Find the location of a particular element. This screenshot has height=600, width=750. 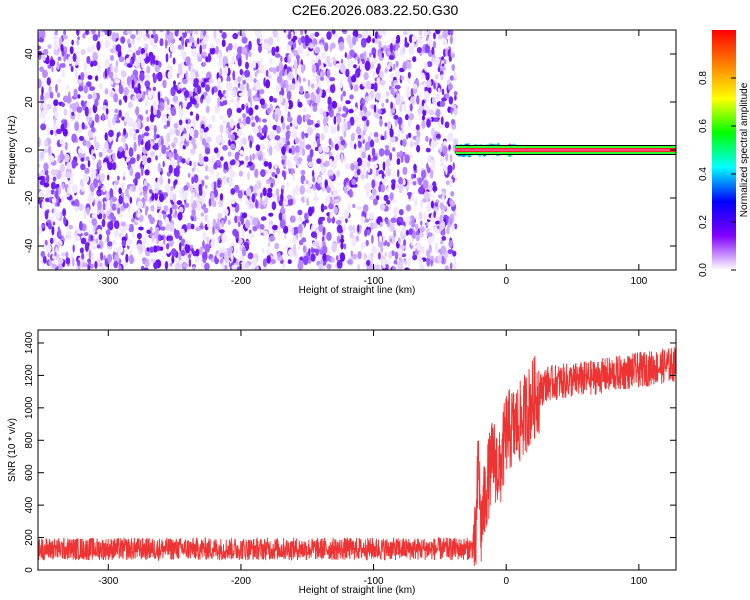

snr-x-tick-label: -300 is located at coordinates (108, 581).